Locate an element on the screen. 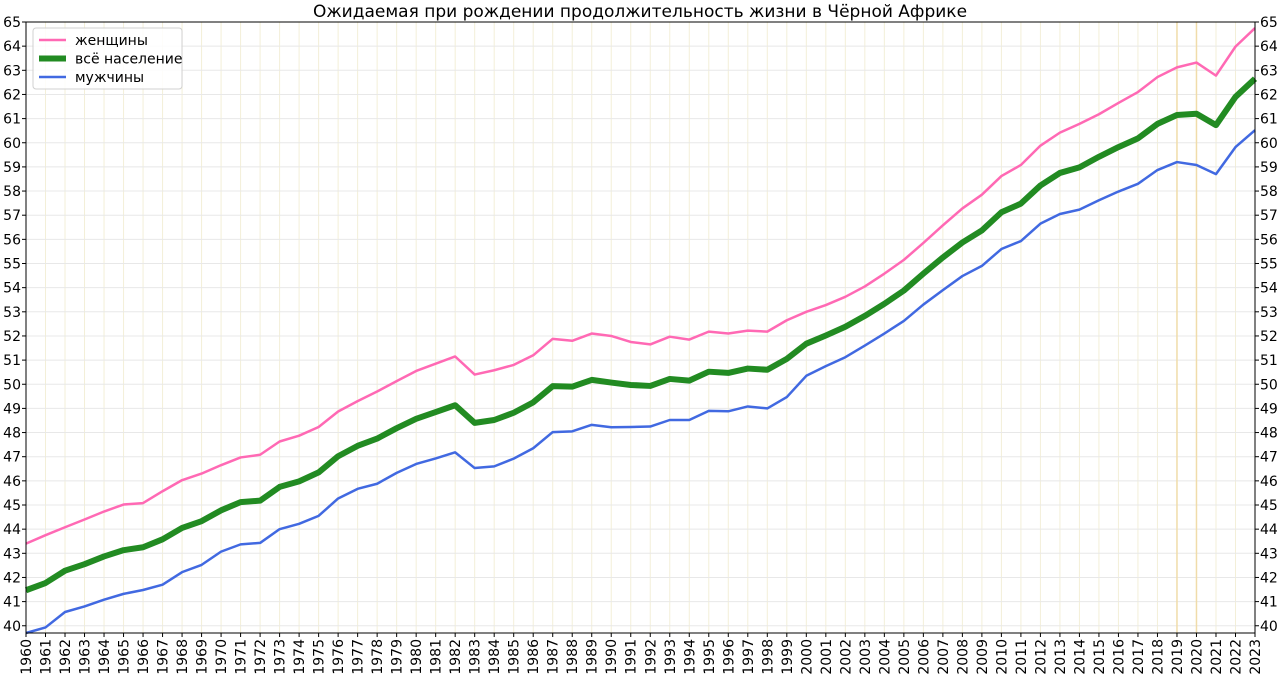 This screenshot has height=680, width=1280. x-tick-label: 2007 is located at coordinates (944, 657).